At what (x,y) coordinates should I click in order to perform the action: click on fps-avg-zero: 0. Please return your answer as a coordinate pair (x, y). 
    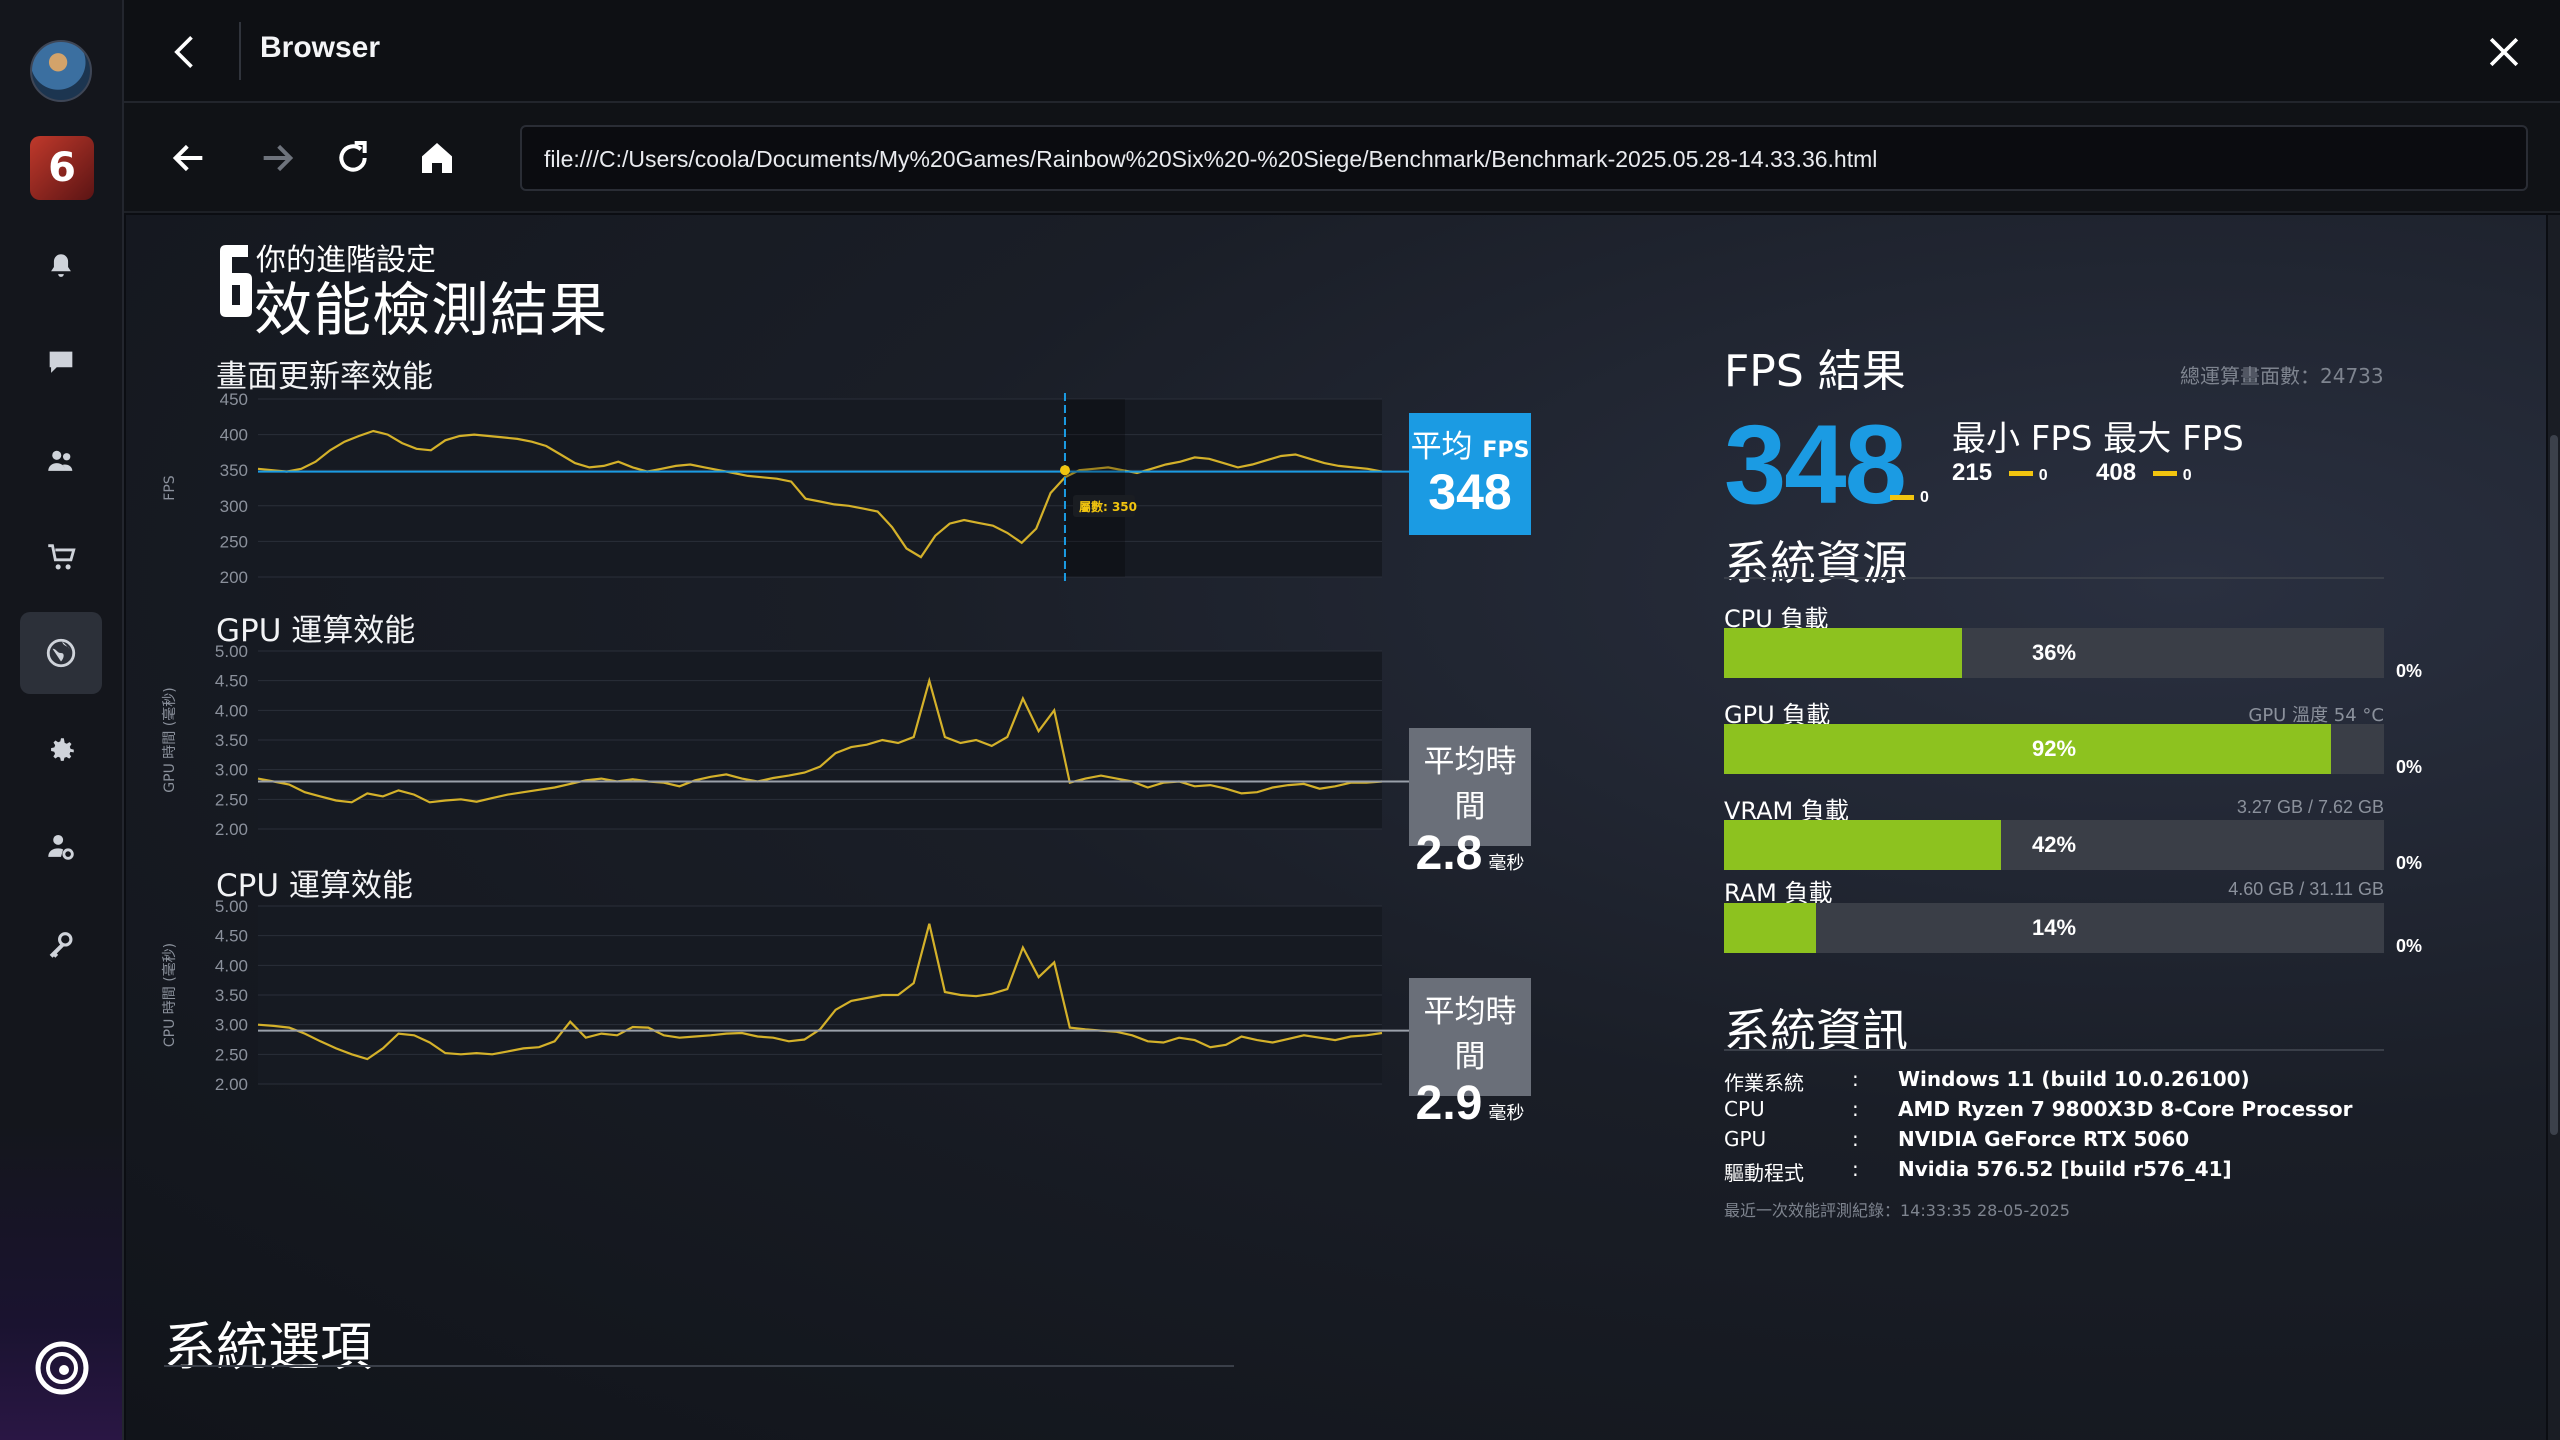
    Looking at the image, I should click on (1924, 497).